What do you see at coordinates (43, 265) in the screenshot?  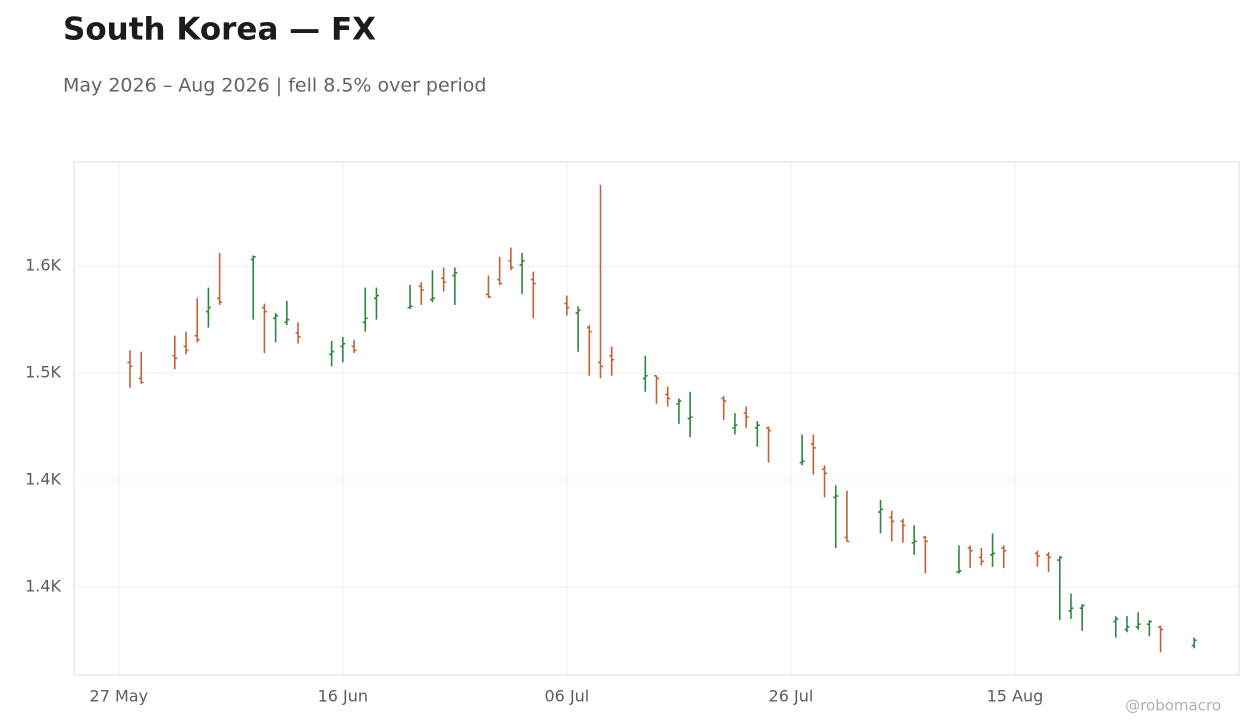 I see `y-tick-label: 1.6K` at bounding box center [43, 265].